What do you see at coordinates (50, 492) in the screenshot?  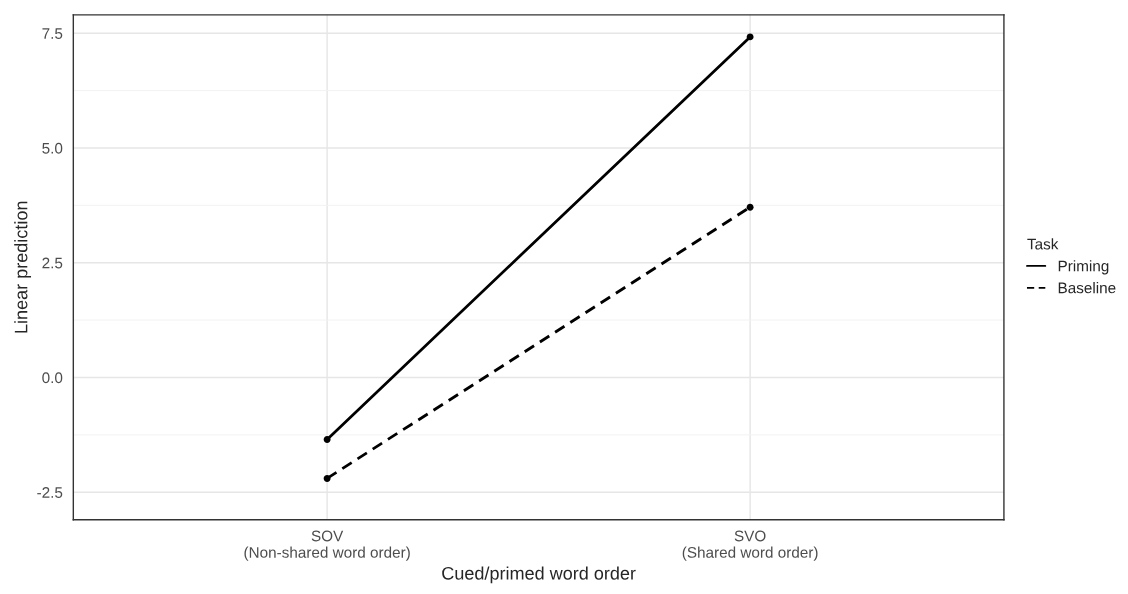 I see `y-tick-label: -2.5` at bounding box center [50, 492].